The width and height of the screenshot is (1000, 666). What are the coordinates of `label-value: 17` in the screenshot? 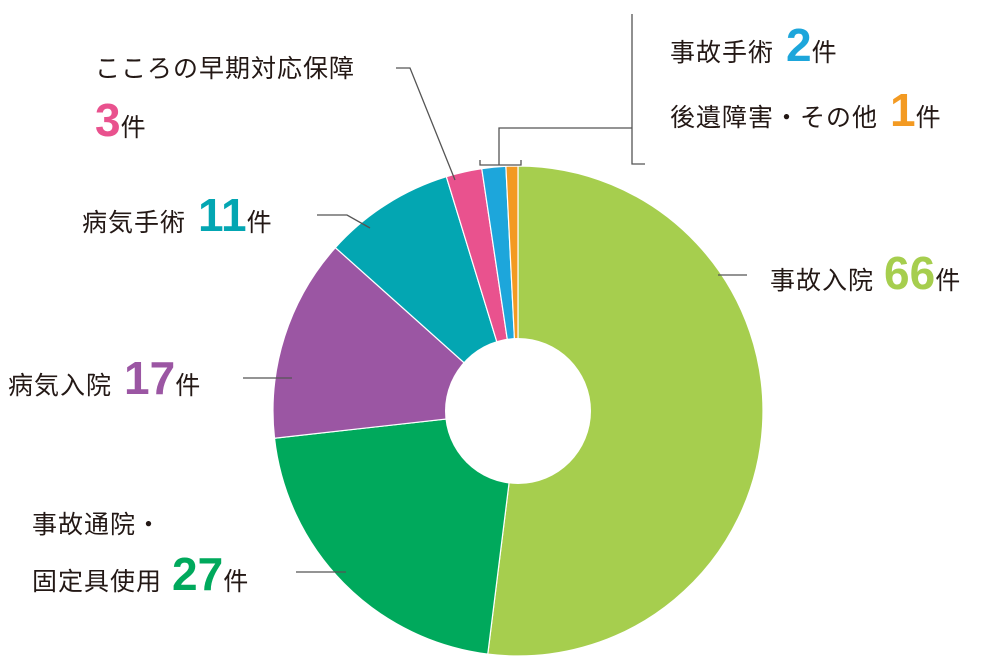 It's located at (150, 378).